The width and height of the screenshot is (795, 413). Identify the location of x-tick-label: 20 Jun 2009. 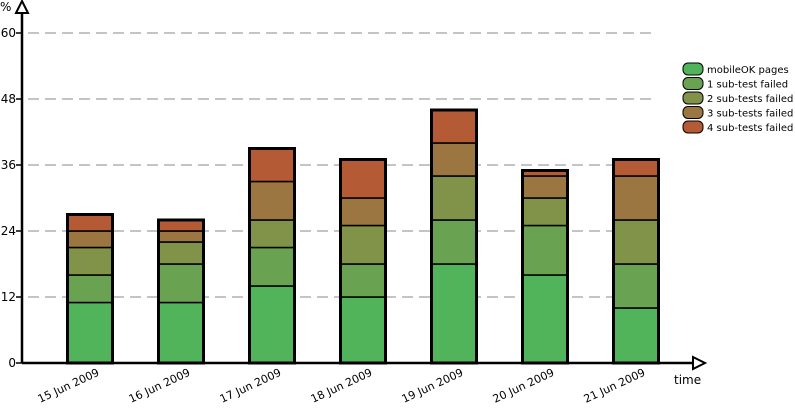
(523, 386).